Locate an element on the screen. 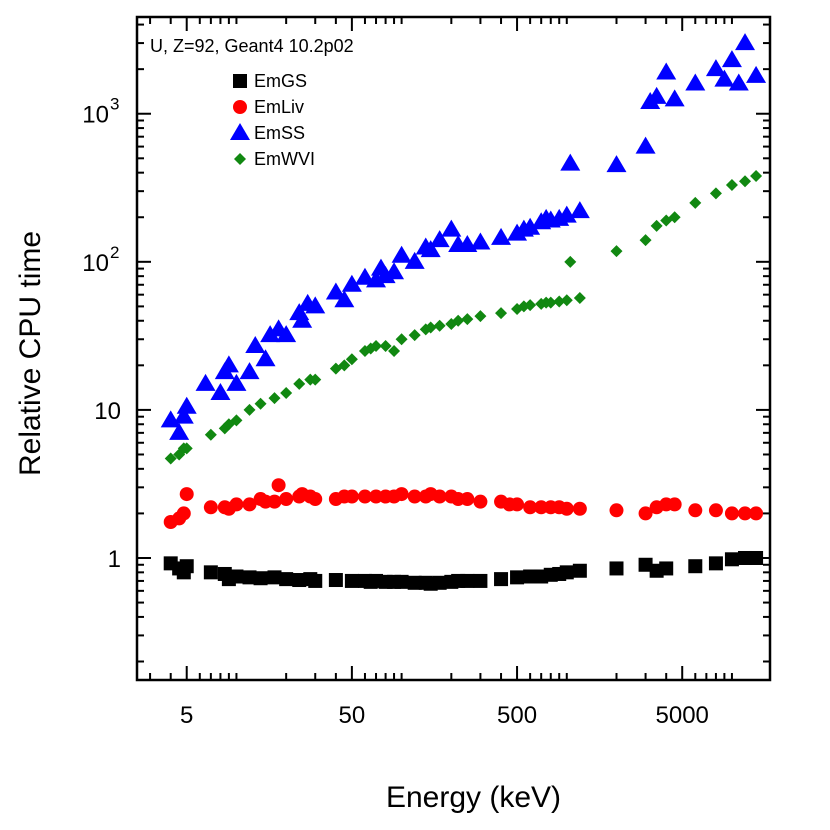 The image size is (830, 830). x-tick-label: 5 is located at coordinates (186, 715).